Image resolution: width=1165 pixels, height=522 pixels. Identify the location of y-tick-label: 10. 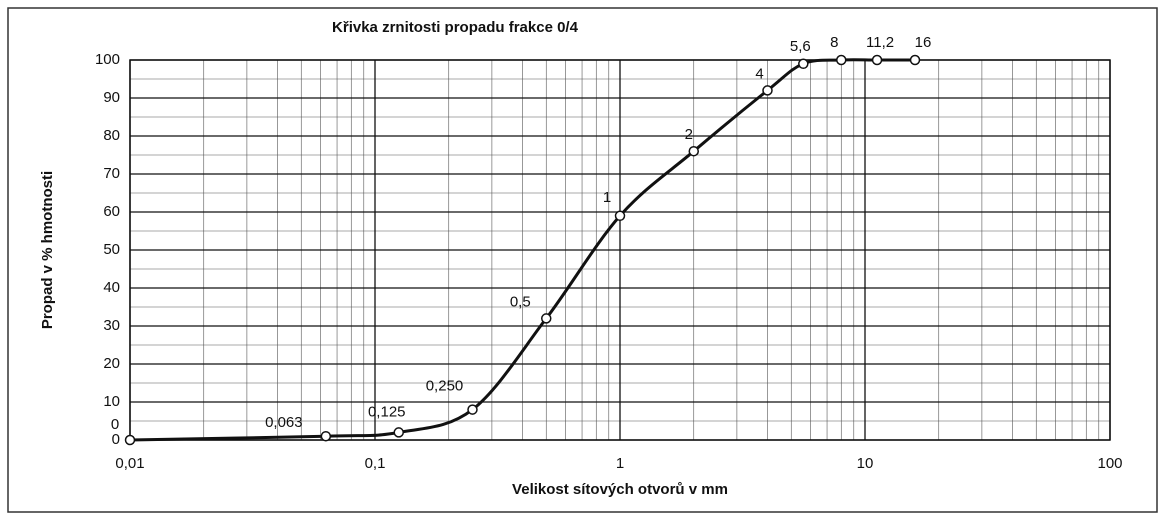
(111, 401).